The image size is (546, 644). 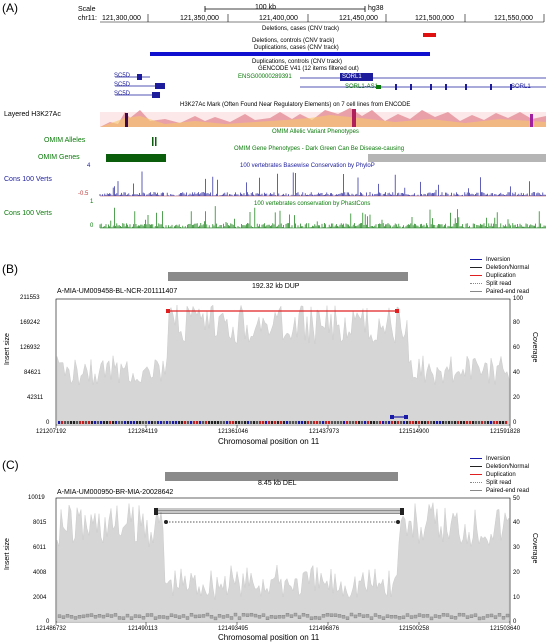 What do you see at coordinates (324, 432) in the screenshot?
I see `panel-b-xtick-3: 121437973` at bounding box center [324, 432].